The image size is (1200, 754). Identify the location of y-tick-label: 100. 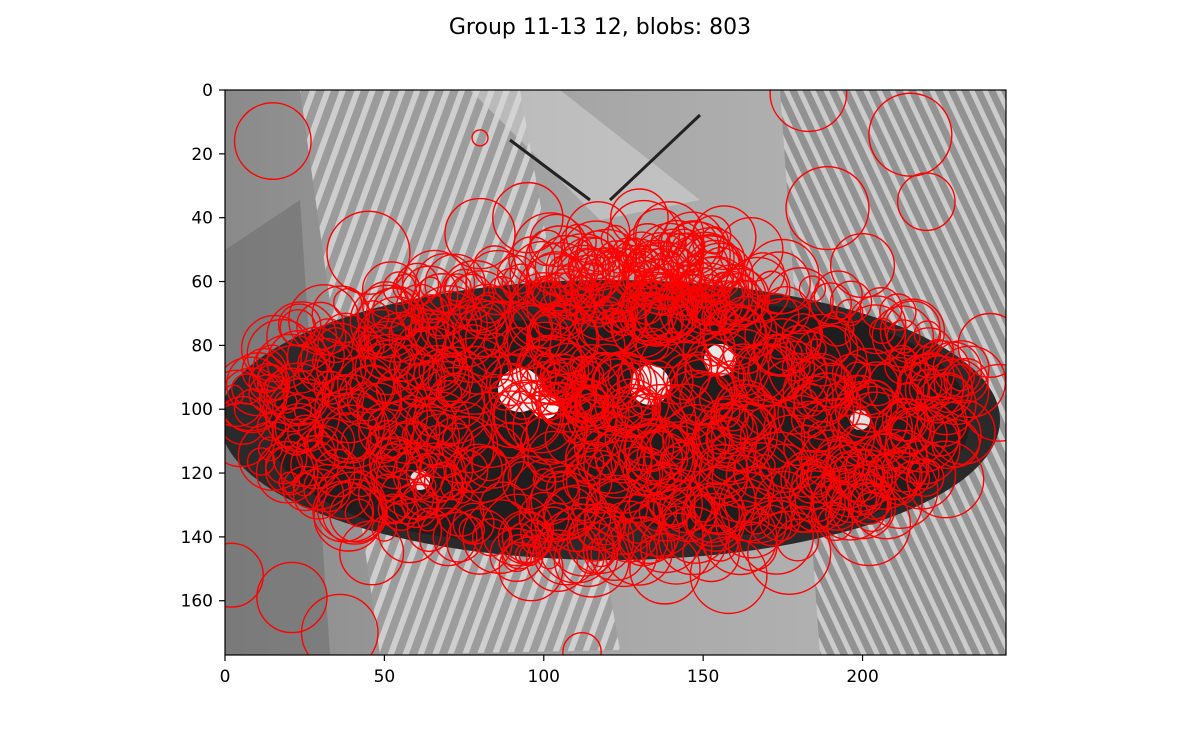
(197, 410).